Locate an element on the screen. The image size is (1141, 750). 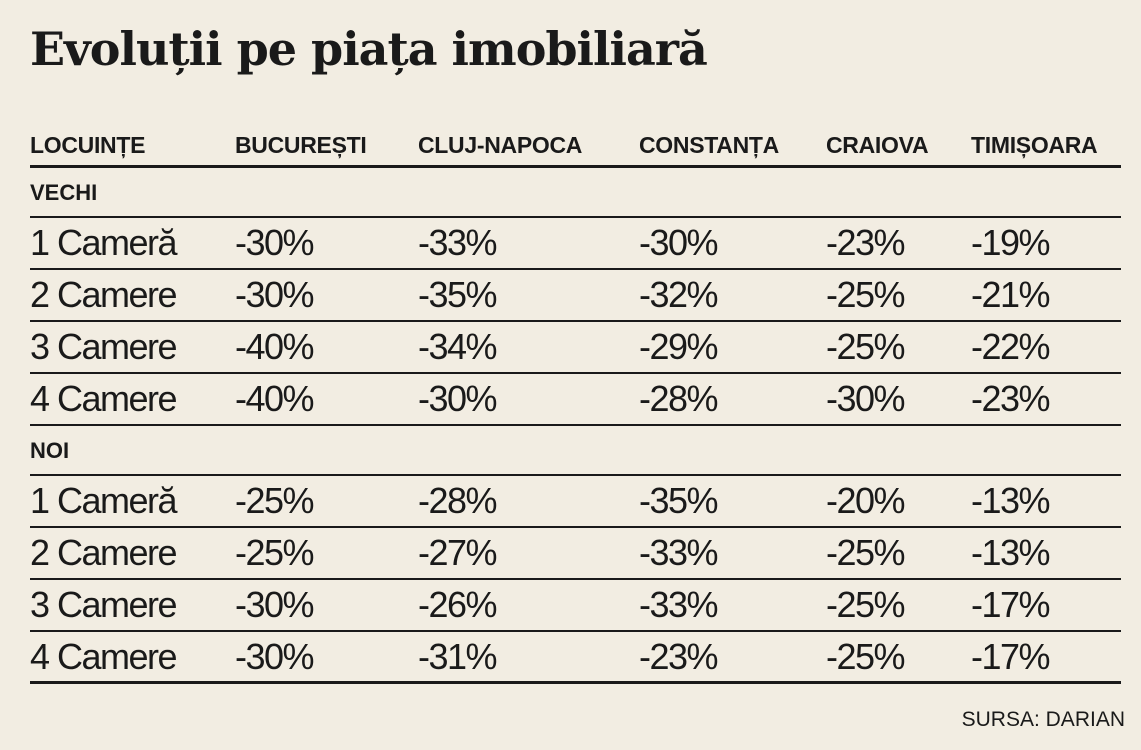
value-cell: -29% is located at coordinates (679, 346).